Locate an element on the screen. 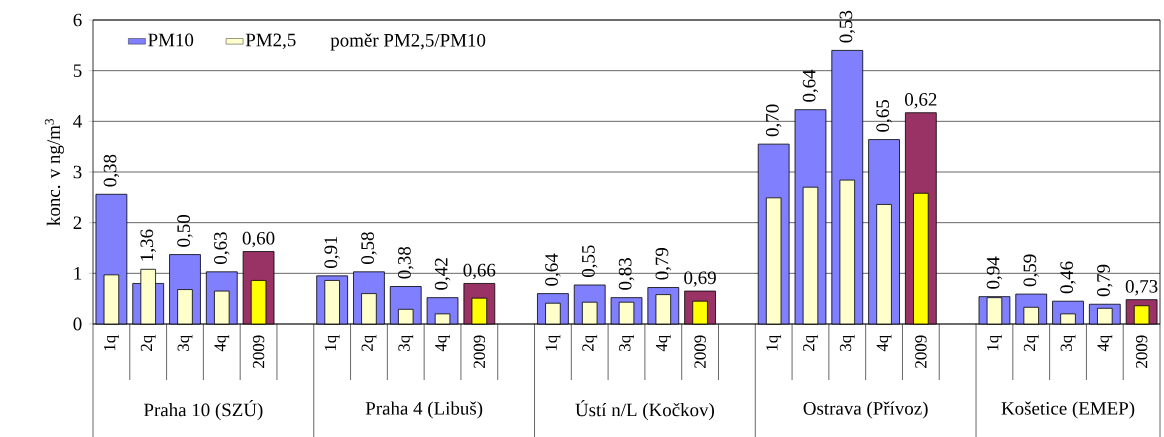 Image resolution: width=1164 pixels, height=437 pixels. annotation: 0,63 is located at coordinates (222, 248).